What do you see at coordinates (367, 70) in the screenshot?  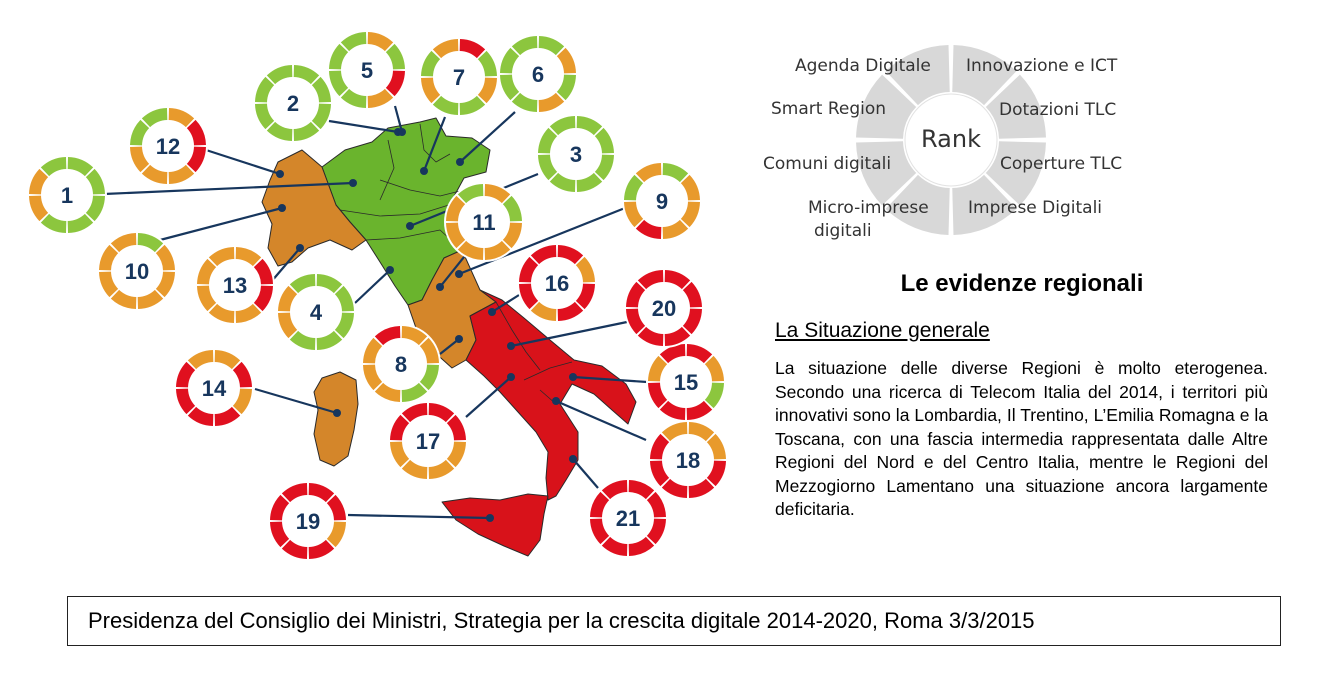 I see `rank-badge-5: 5` at bounding box center [367, 70].